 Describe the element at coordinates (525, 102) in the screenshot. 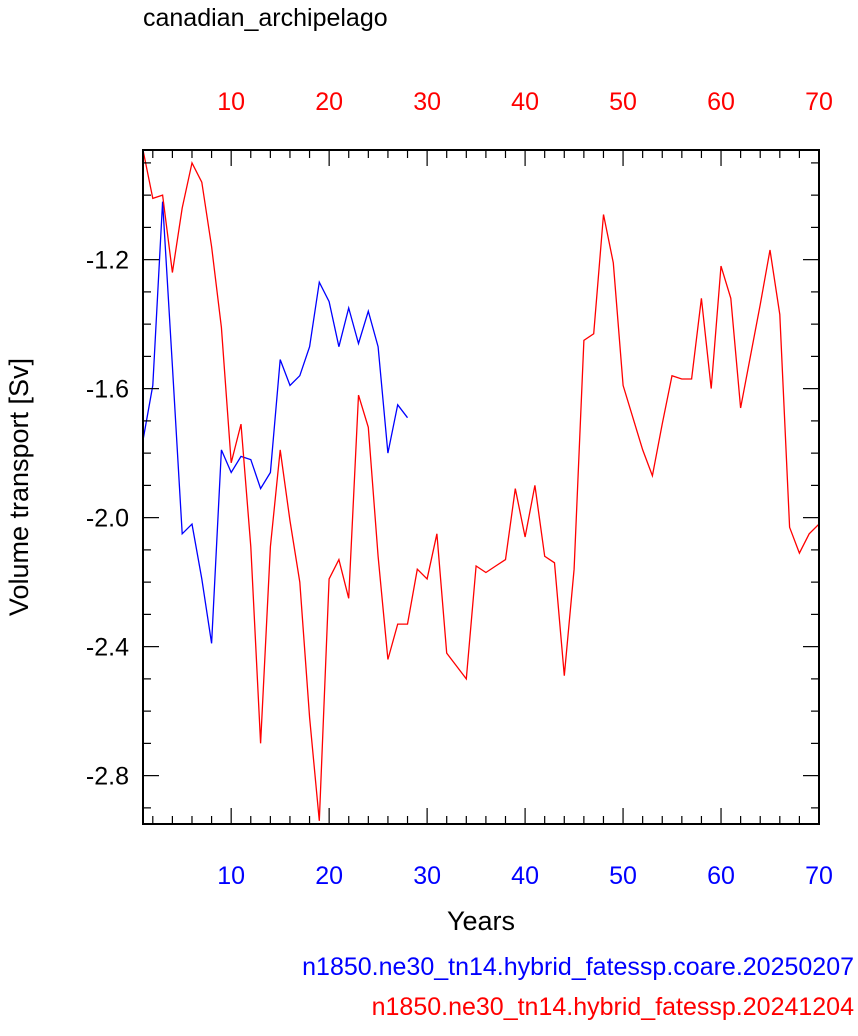

I see `x-tick-label-top: 40` at that location.